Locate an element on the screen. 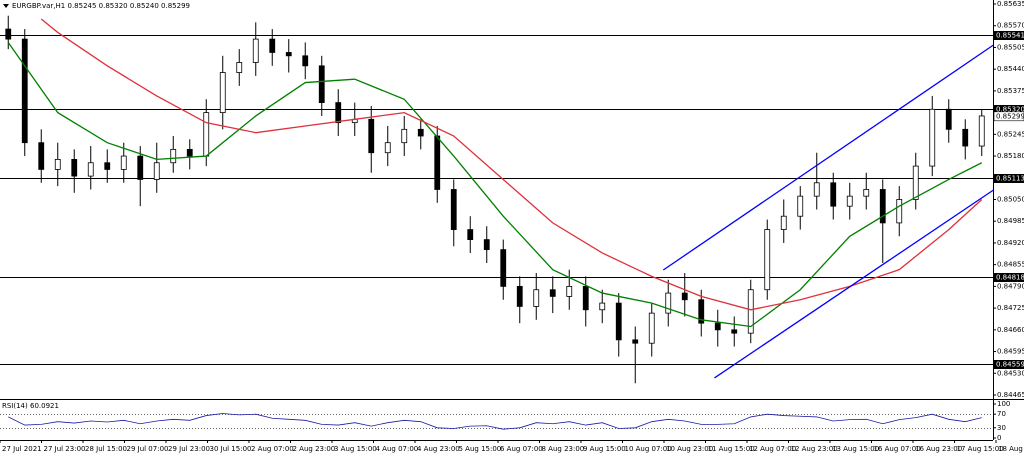 Image resolution: width=1024 pixels, height=455 pixels. rsi-y-tick-label: 30 is located at coordinates (1001, 428).